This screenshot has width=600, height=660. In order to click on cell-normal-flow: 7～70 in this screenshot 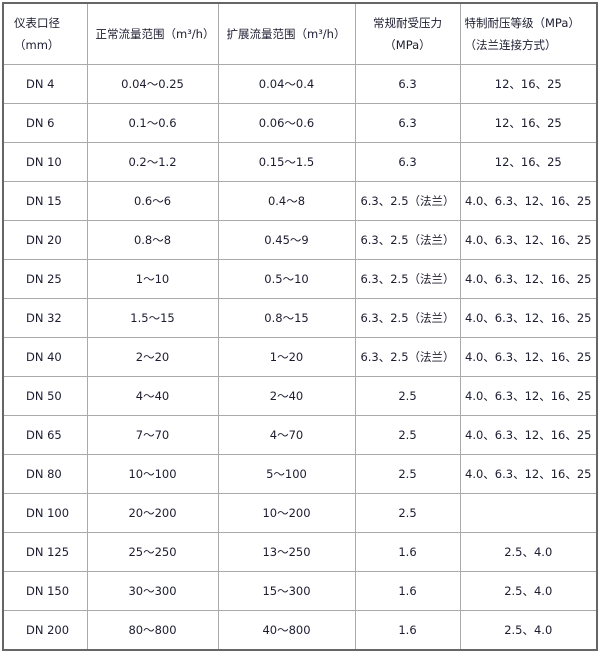, I will do `click(152, 435)`.